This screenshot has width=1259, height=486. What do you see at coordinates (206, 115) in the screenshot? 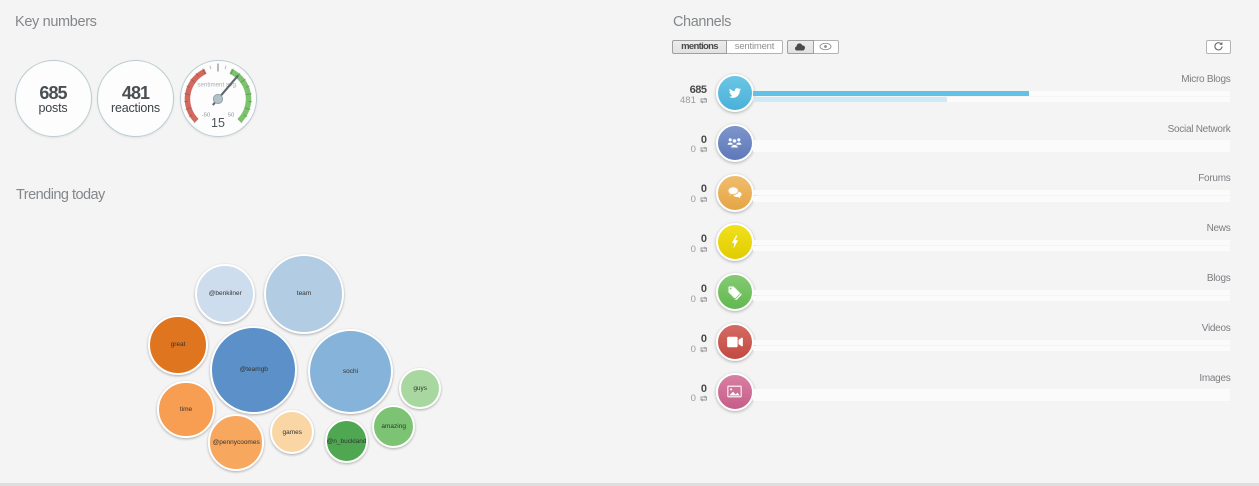
I see `svg-text: -50` at bounding box center [206, 115].